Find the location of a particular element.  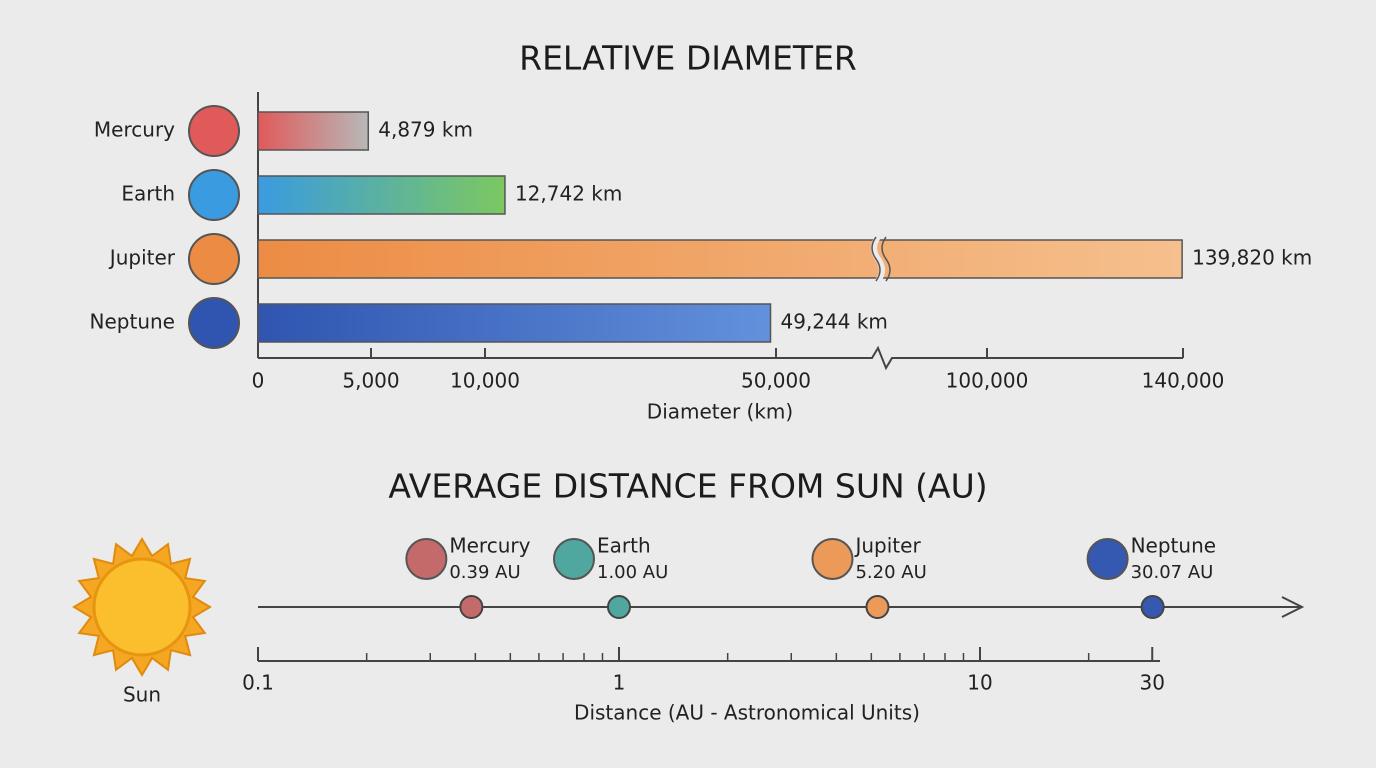

value-label: 0.39 AU is located at coordinates (484, 572).